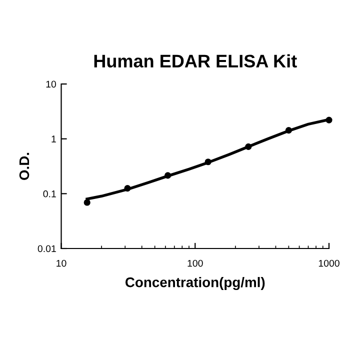 The width and height of the screenshot is (350, 350). Describe the element at coordinates (49, 194) in the screenshot. I see `y-tick-label: 0.1` at that location.